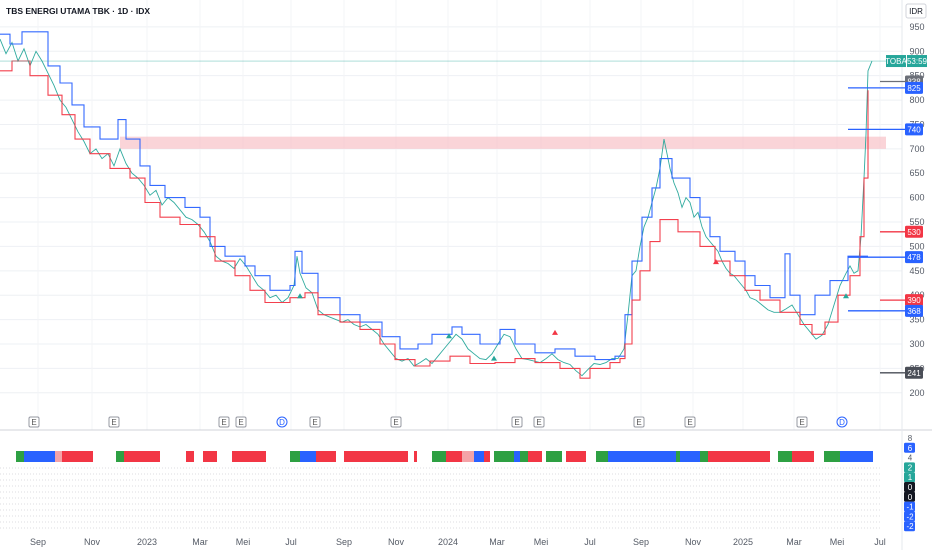  I want to click on x-tick-label: 2025, so click(743, 542).